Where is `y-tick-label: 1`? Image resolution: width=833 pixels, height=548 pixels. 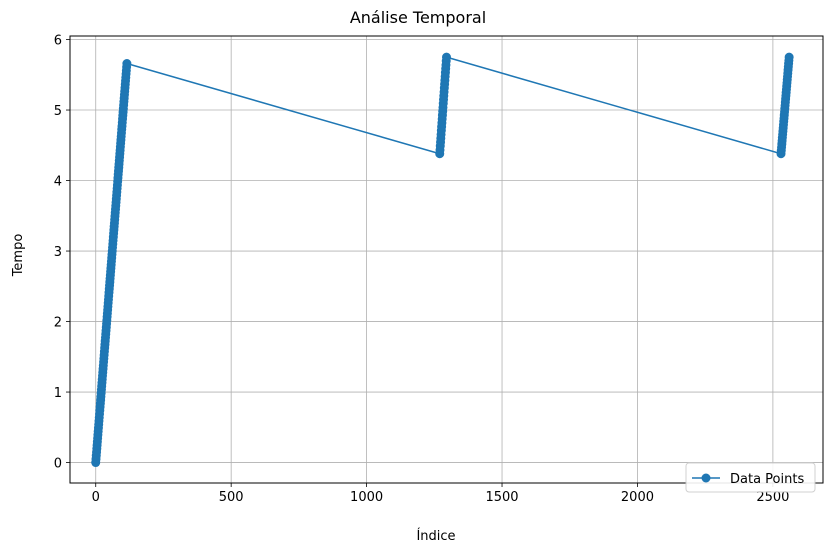
y-tick-label: 1 is located at coordinates (58, 393).